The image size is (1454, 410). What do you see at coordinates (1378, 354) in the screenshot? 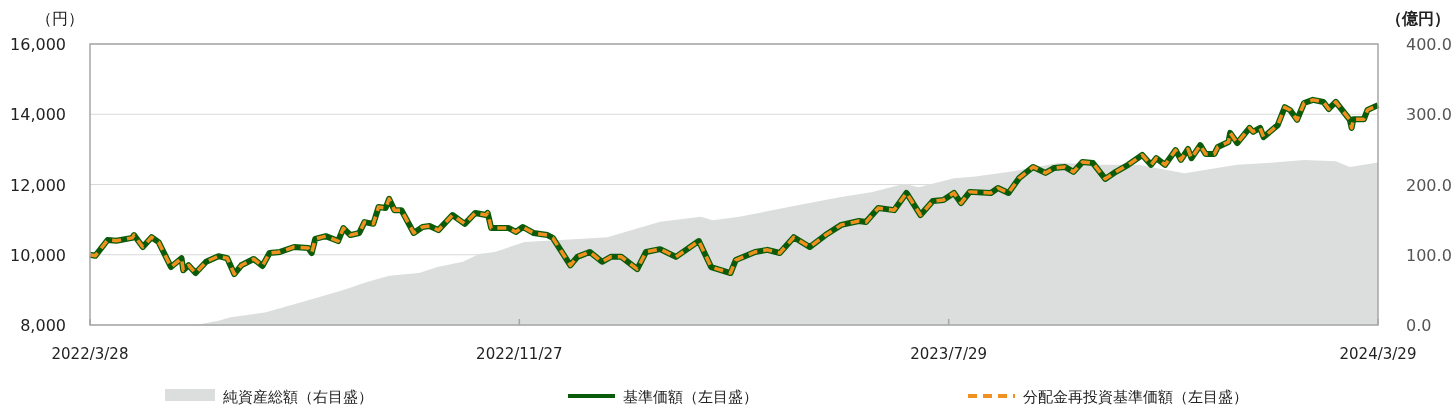
I see `x-tick-label: 2024/3/29` at bounding box center [1378, 354].